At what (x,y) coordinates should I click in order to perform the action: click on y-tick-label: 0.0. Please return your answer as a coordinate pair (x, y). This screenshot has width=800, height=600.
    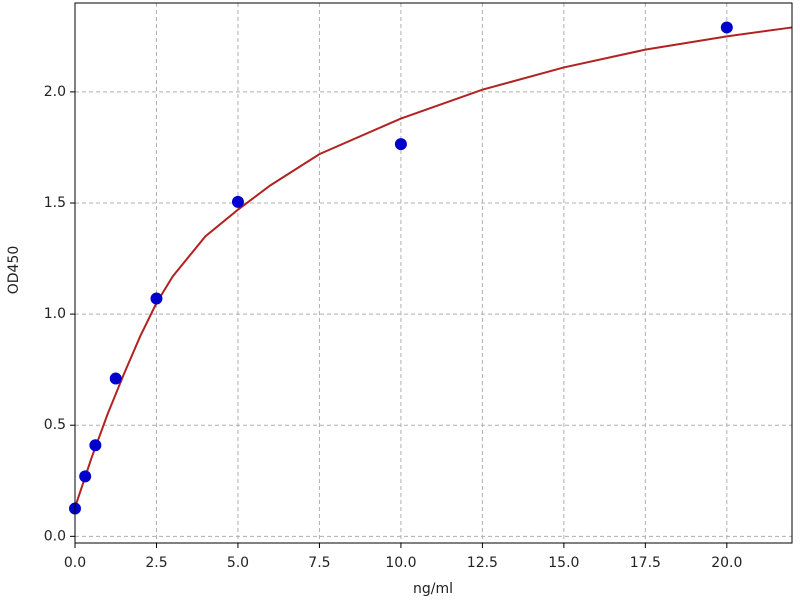
    Looking at the image, I should click on (55, 536).